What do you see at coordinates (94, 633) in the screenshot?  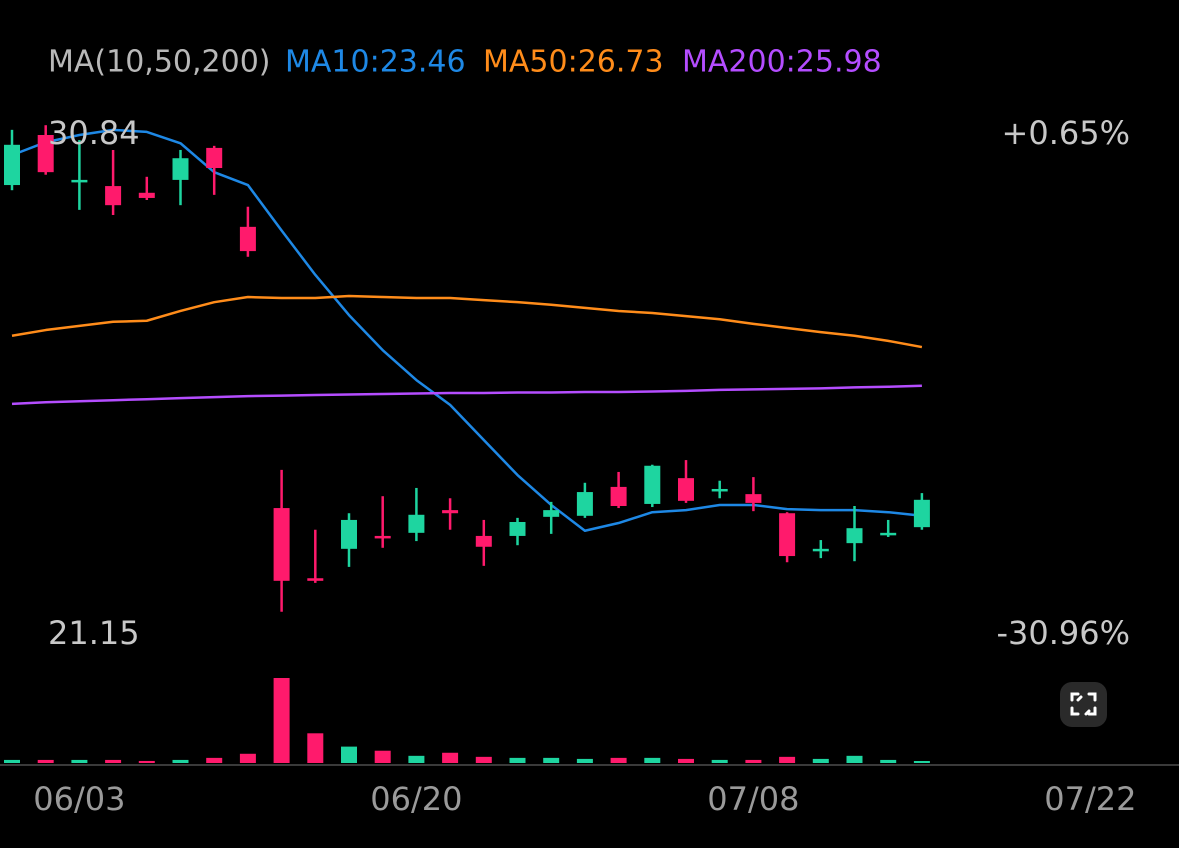 I see `y-tick-label: 21.15` at bounding box center [94, 633].